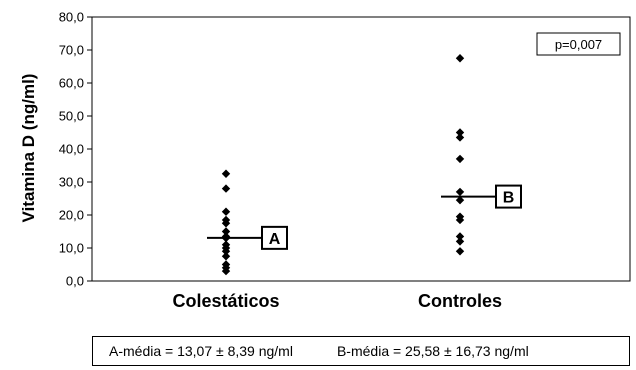 This screenshot has width=636, height=370. What do you see at coordinates (225, 301) in the screenshot?
I see `x-category-label: Colestáticos` at bounding box center [225, 301].